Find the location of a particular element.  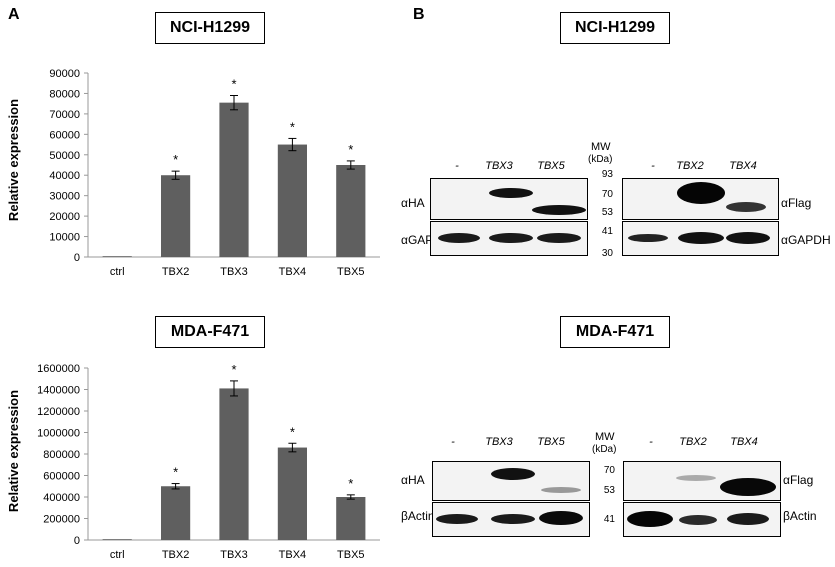

blot2-cell-line: MDA-F471 is located at coordinates (615, 331).